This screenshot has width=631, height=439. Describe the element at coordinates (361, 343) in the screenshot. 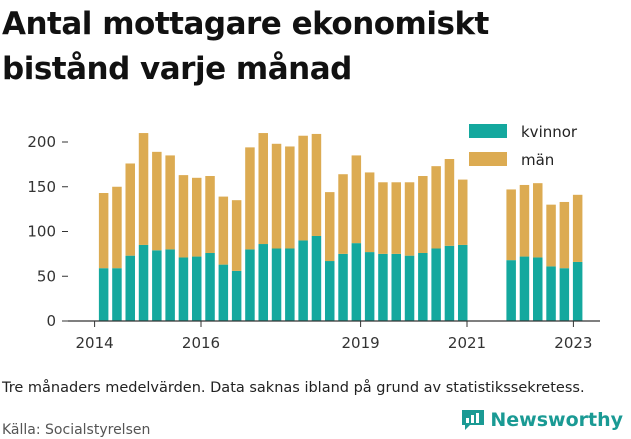

I see `x-tick-label-2019: 2019` at that location.